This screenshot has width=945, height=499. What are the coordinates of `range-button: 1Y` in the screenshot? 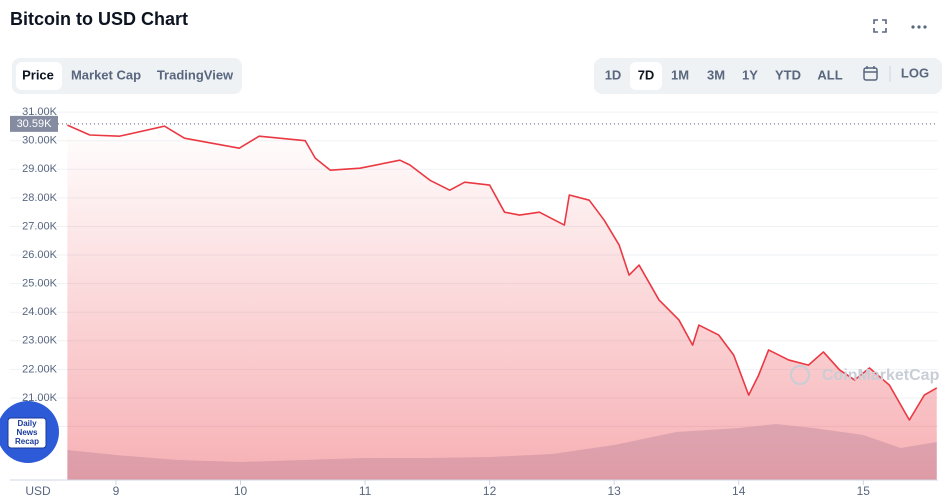 It's located at (750, 74).